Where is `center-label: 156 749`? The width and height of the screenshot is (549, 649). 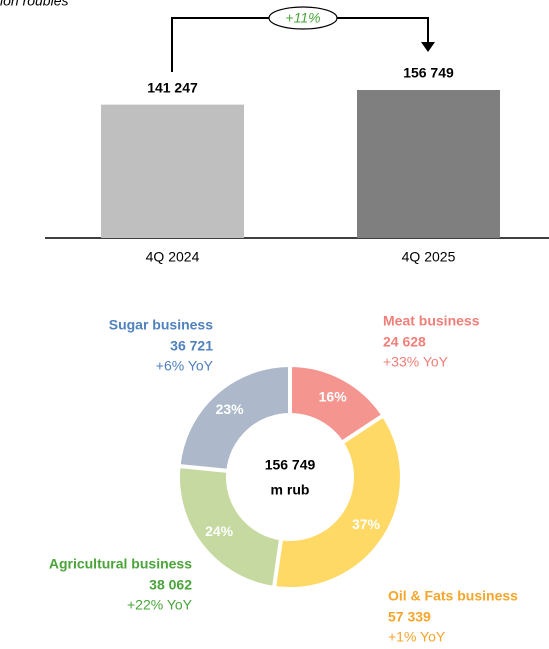
center-label: 156 749 is located at coordinates (290, 465).